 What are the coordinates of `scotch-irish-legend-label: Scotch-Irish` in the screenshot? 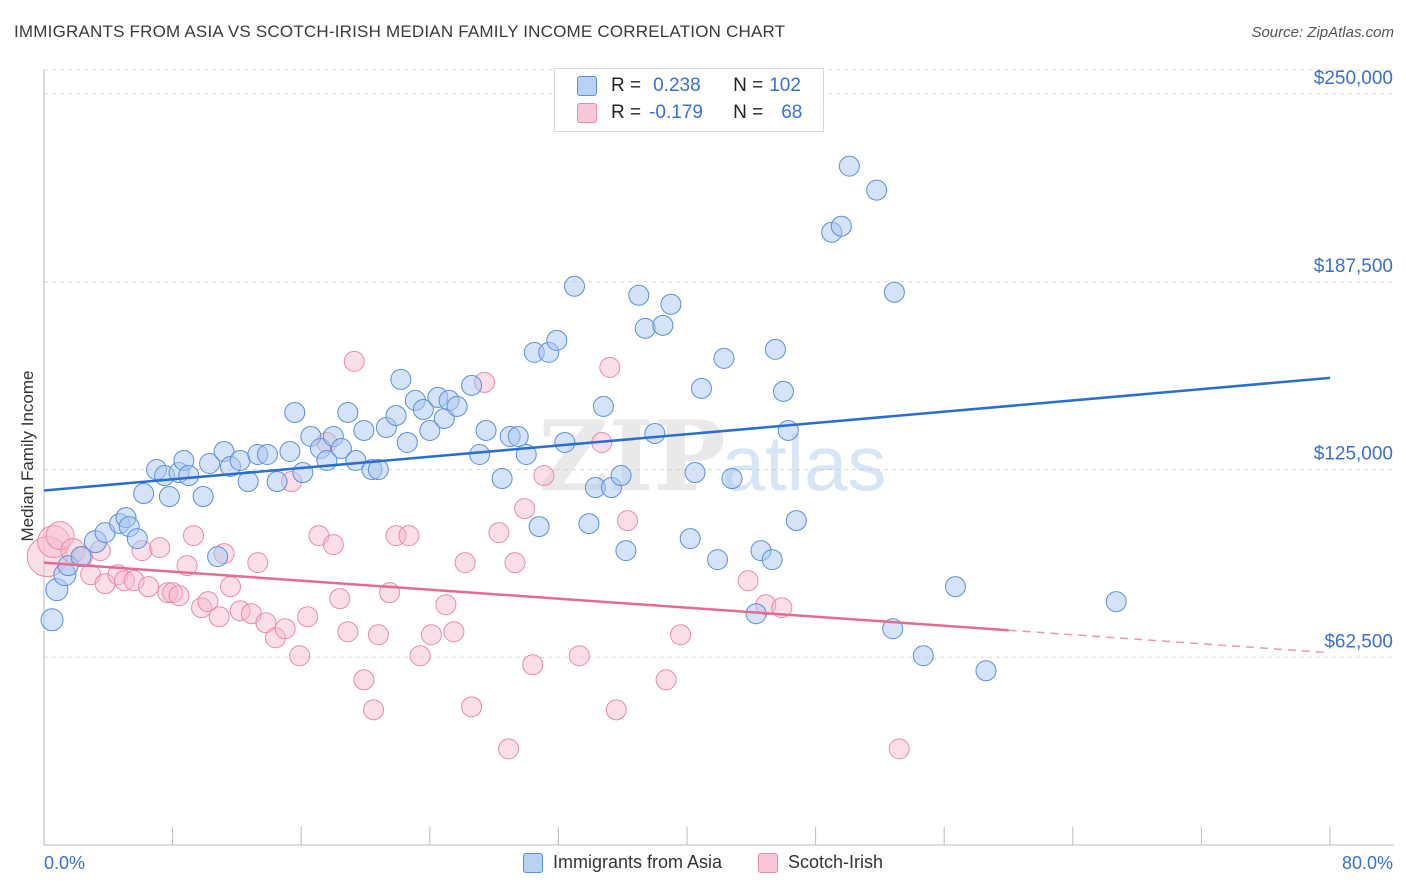 It's located at (836, 862).